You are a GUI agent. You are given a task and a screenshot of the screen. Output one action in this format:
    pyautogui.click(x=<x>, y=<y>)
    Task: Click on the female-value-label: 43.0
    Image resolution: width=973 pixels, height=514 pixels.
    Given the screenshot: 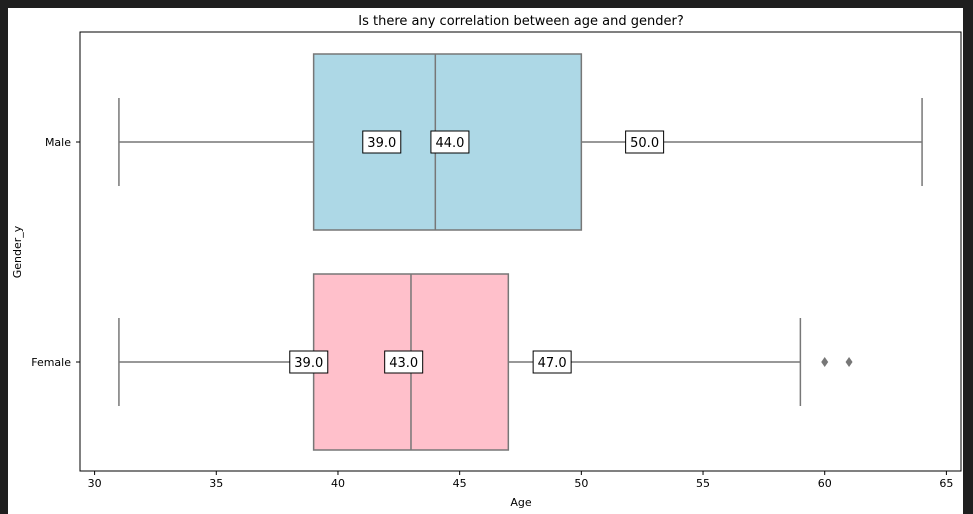 What is the action you would take?
    pyautogui.click(x=404, y=362)
    